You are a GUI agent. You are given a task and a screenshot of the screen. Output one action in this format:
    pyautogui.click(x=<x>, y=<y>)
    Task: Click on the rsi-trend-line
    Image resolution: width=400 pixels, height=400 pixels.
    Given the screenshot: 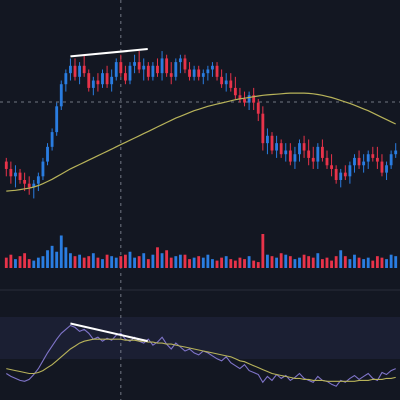 What is the action you would take?
    pyautogui.click(x=109, y=332)
    